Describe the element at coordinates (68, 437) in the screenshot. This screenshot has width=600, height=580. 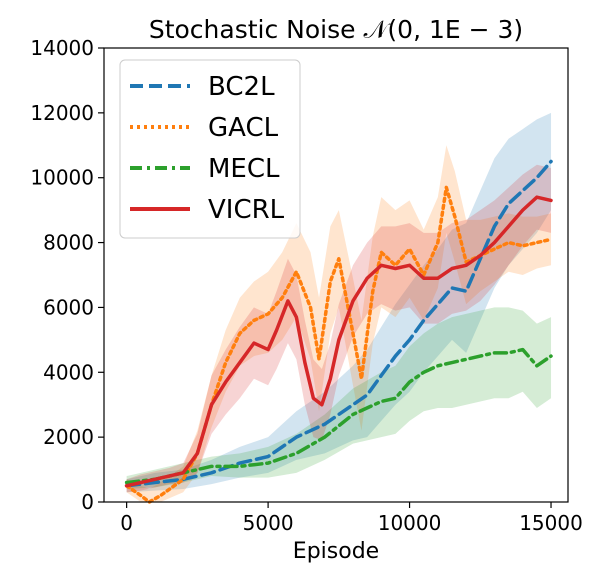
I see `y-tick-label: 2000` at that location.